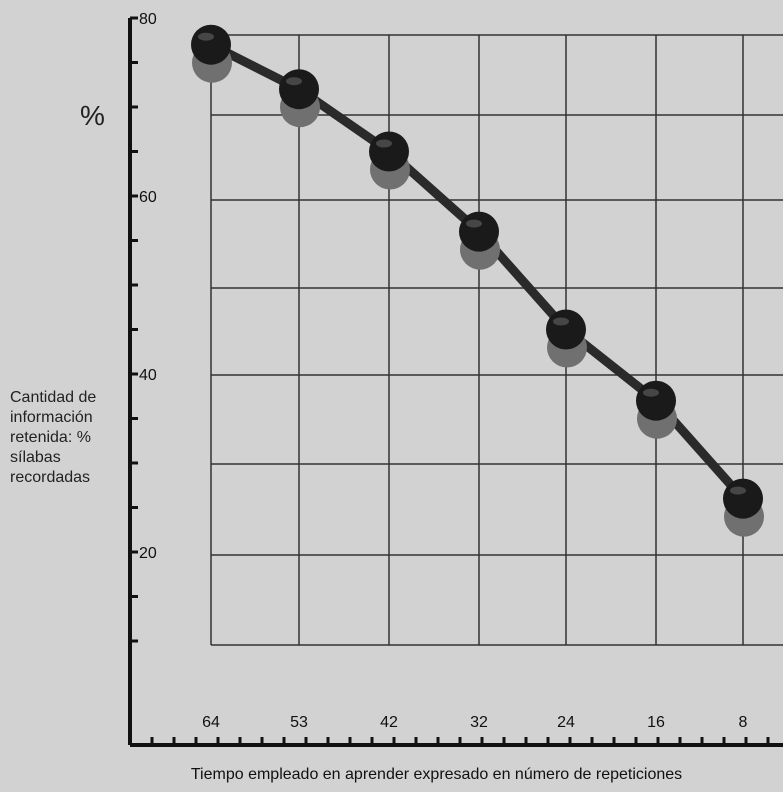  Describe the element at coordinates (743, 722) in the screenshot. I see `x-tick-label: 8` at that location.